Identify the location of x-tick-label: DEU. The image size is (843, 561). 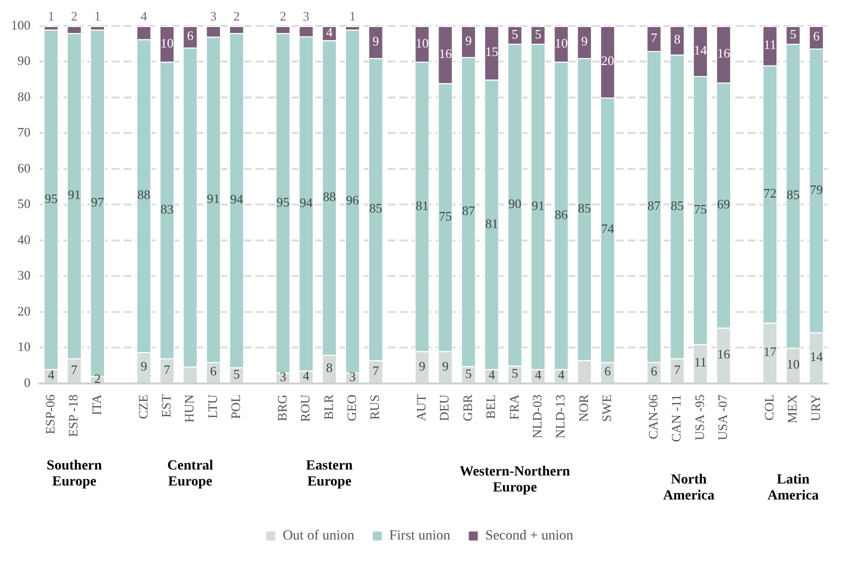
(444, 408).